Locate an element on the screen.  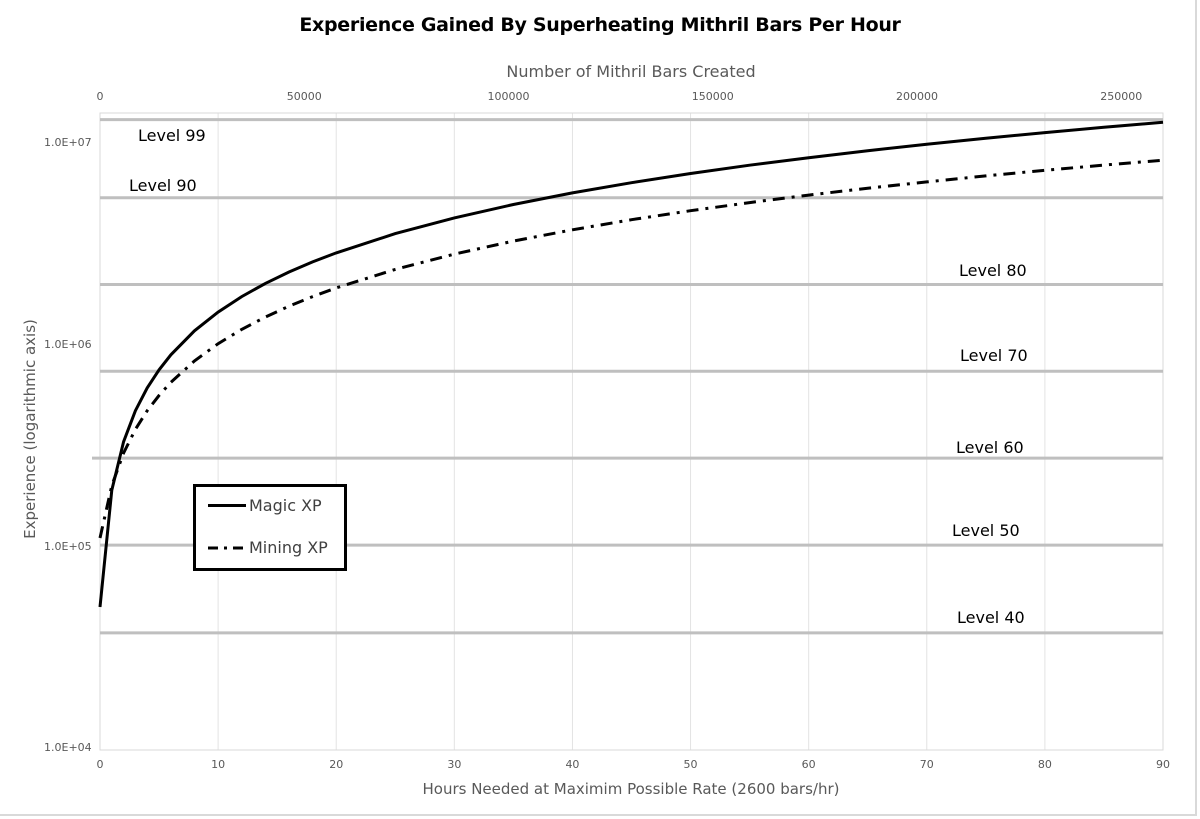
top-x-tick-label: 50000 is located at coordinates (304, 96).